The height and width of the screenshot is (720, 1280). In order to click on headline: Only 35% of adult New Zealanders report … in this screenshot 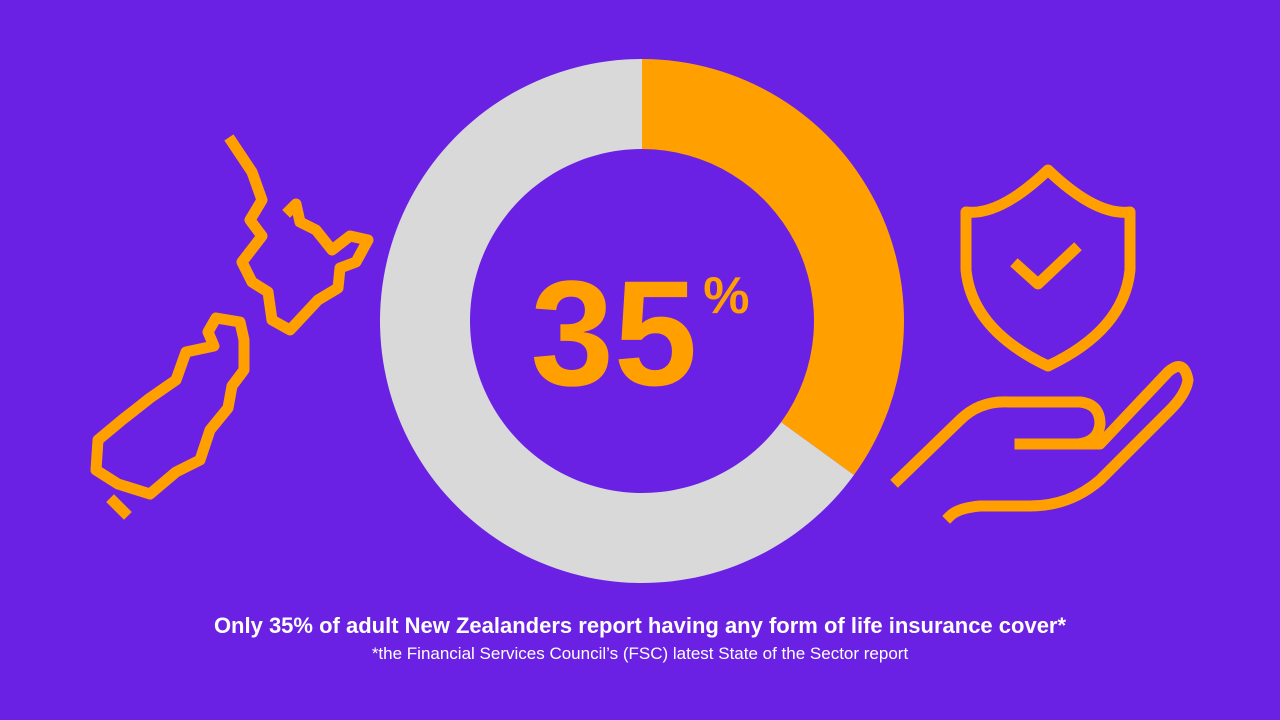, I will do `click(640, 625)`.